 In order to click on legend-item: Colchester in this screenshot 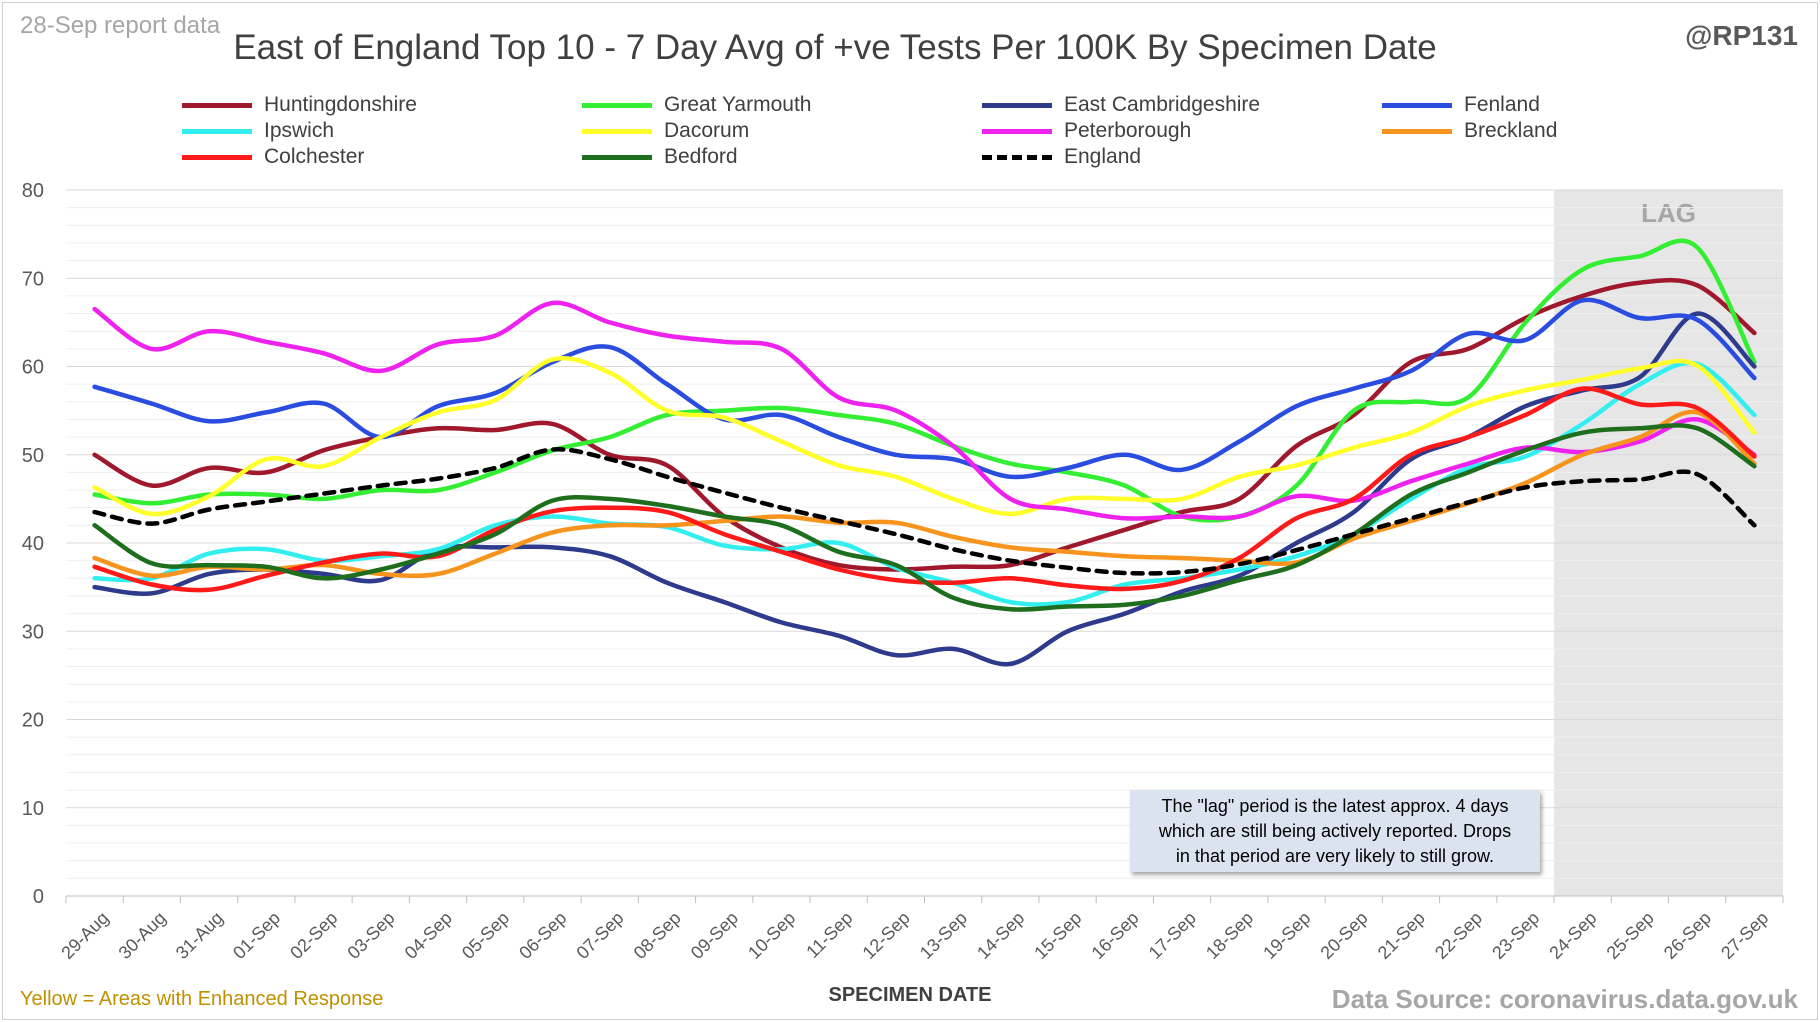, I will do `click(273, 157)`.